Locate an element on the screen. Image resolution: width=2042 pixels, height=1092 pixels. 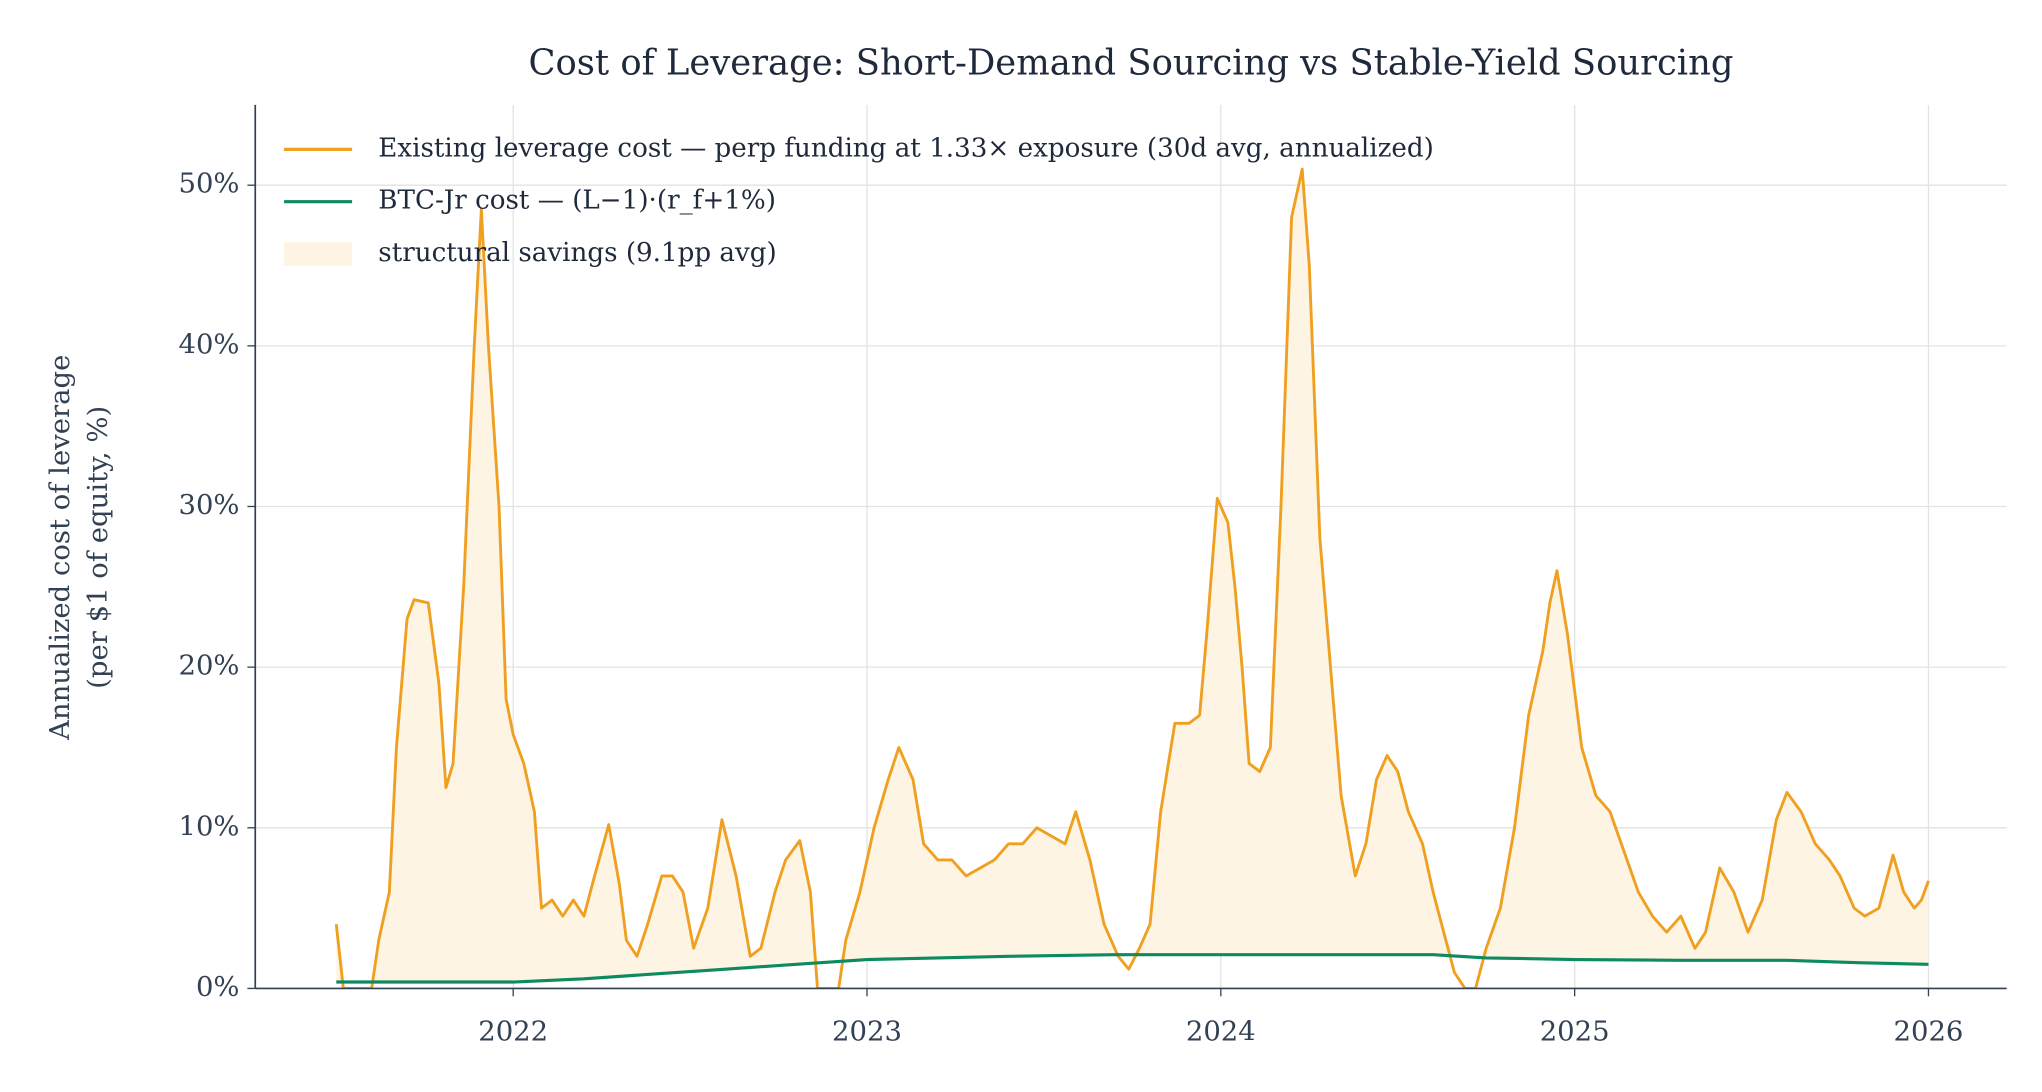
legend-label: structural savings (9.1pp avg) is located at coordinates (577, 253).